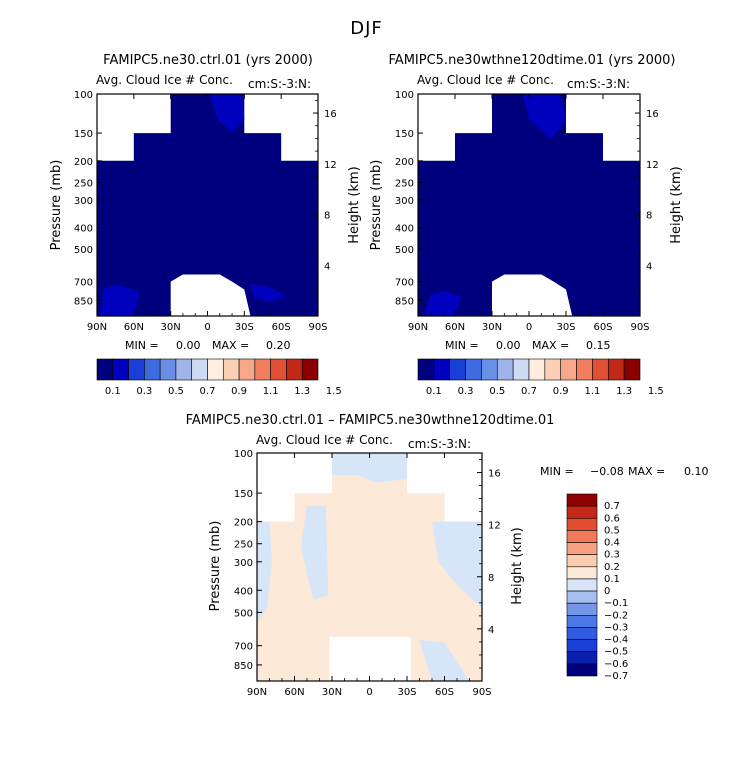  I want to click on panel-exp-htick-label: 8, so click(649, 216).